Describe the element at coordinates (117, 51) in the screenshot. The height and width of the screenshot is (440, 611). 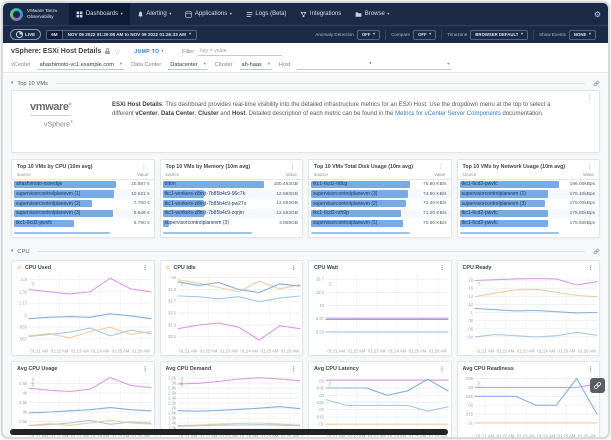
I see `favorite-star-icon: ☆` at that location.